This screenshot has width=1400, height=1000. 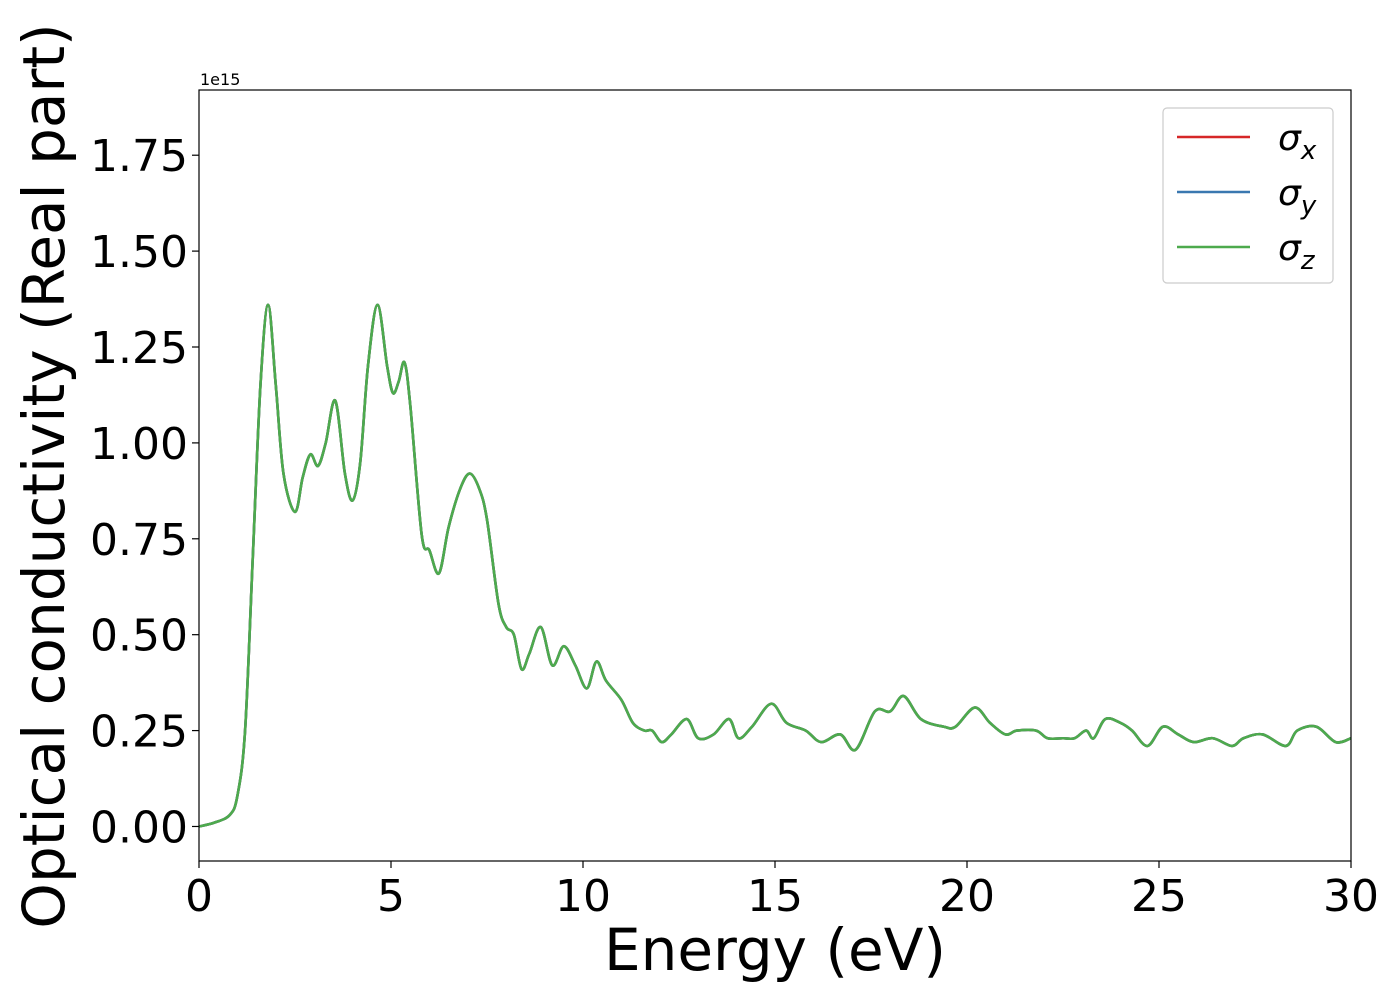 What do you see at coordinates (1351, 896) in the screenshot?
I see `x-tick-label: 30` at bounding box center [1351, 896].